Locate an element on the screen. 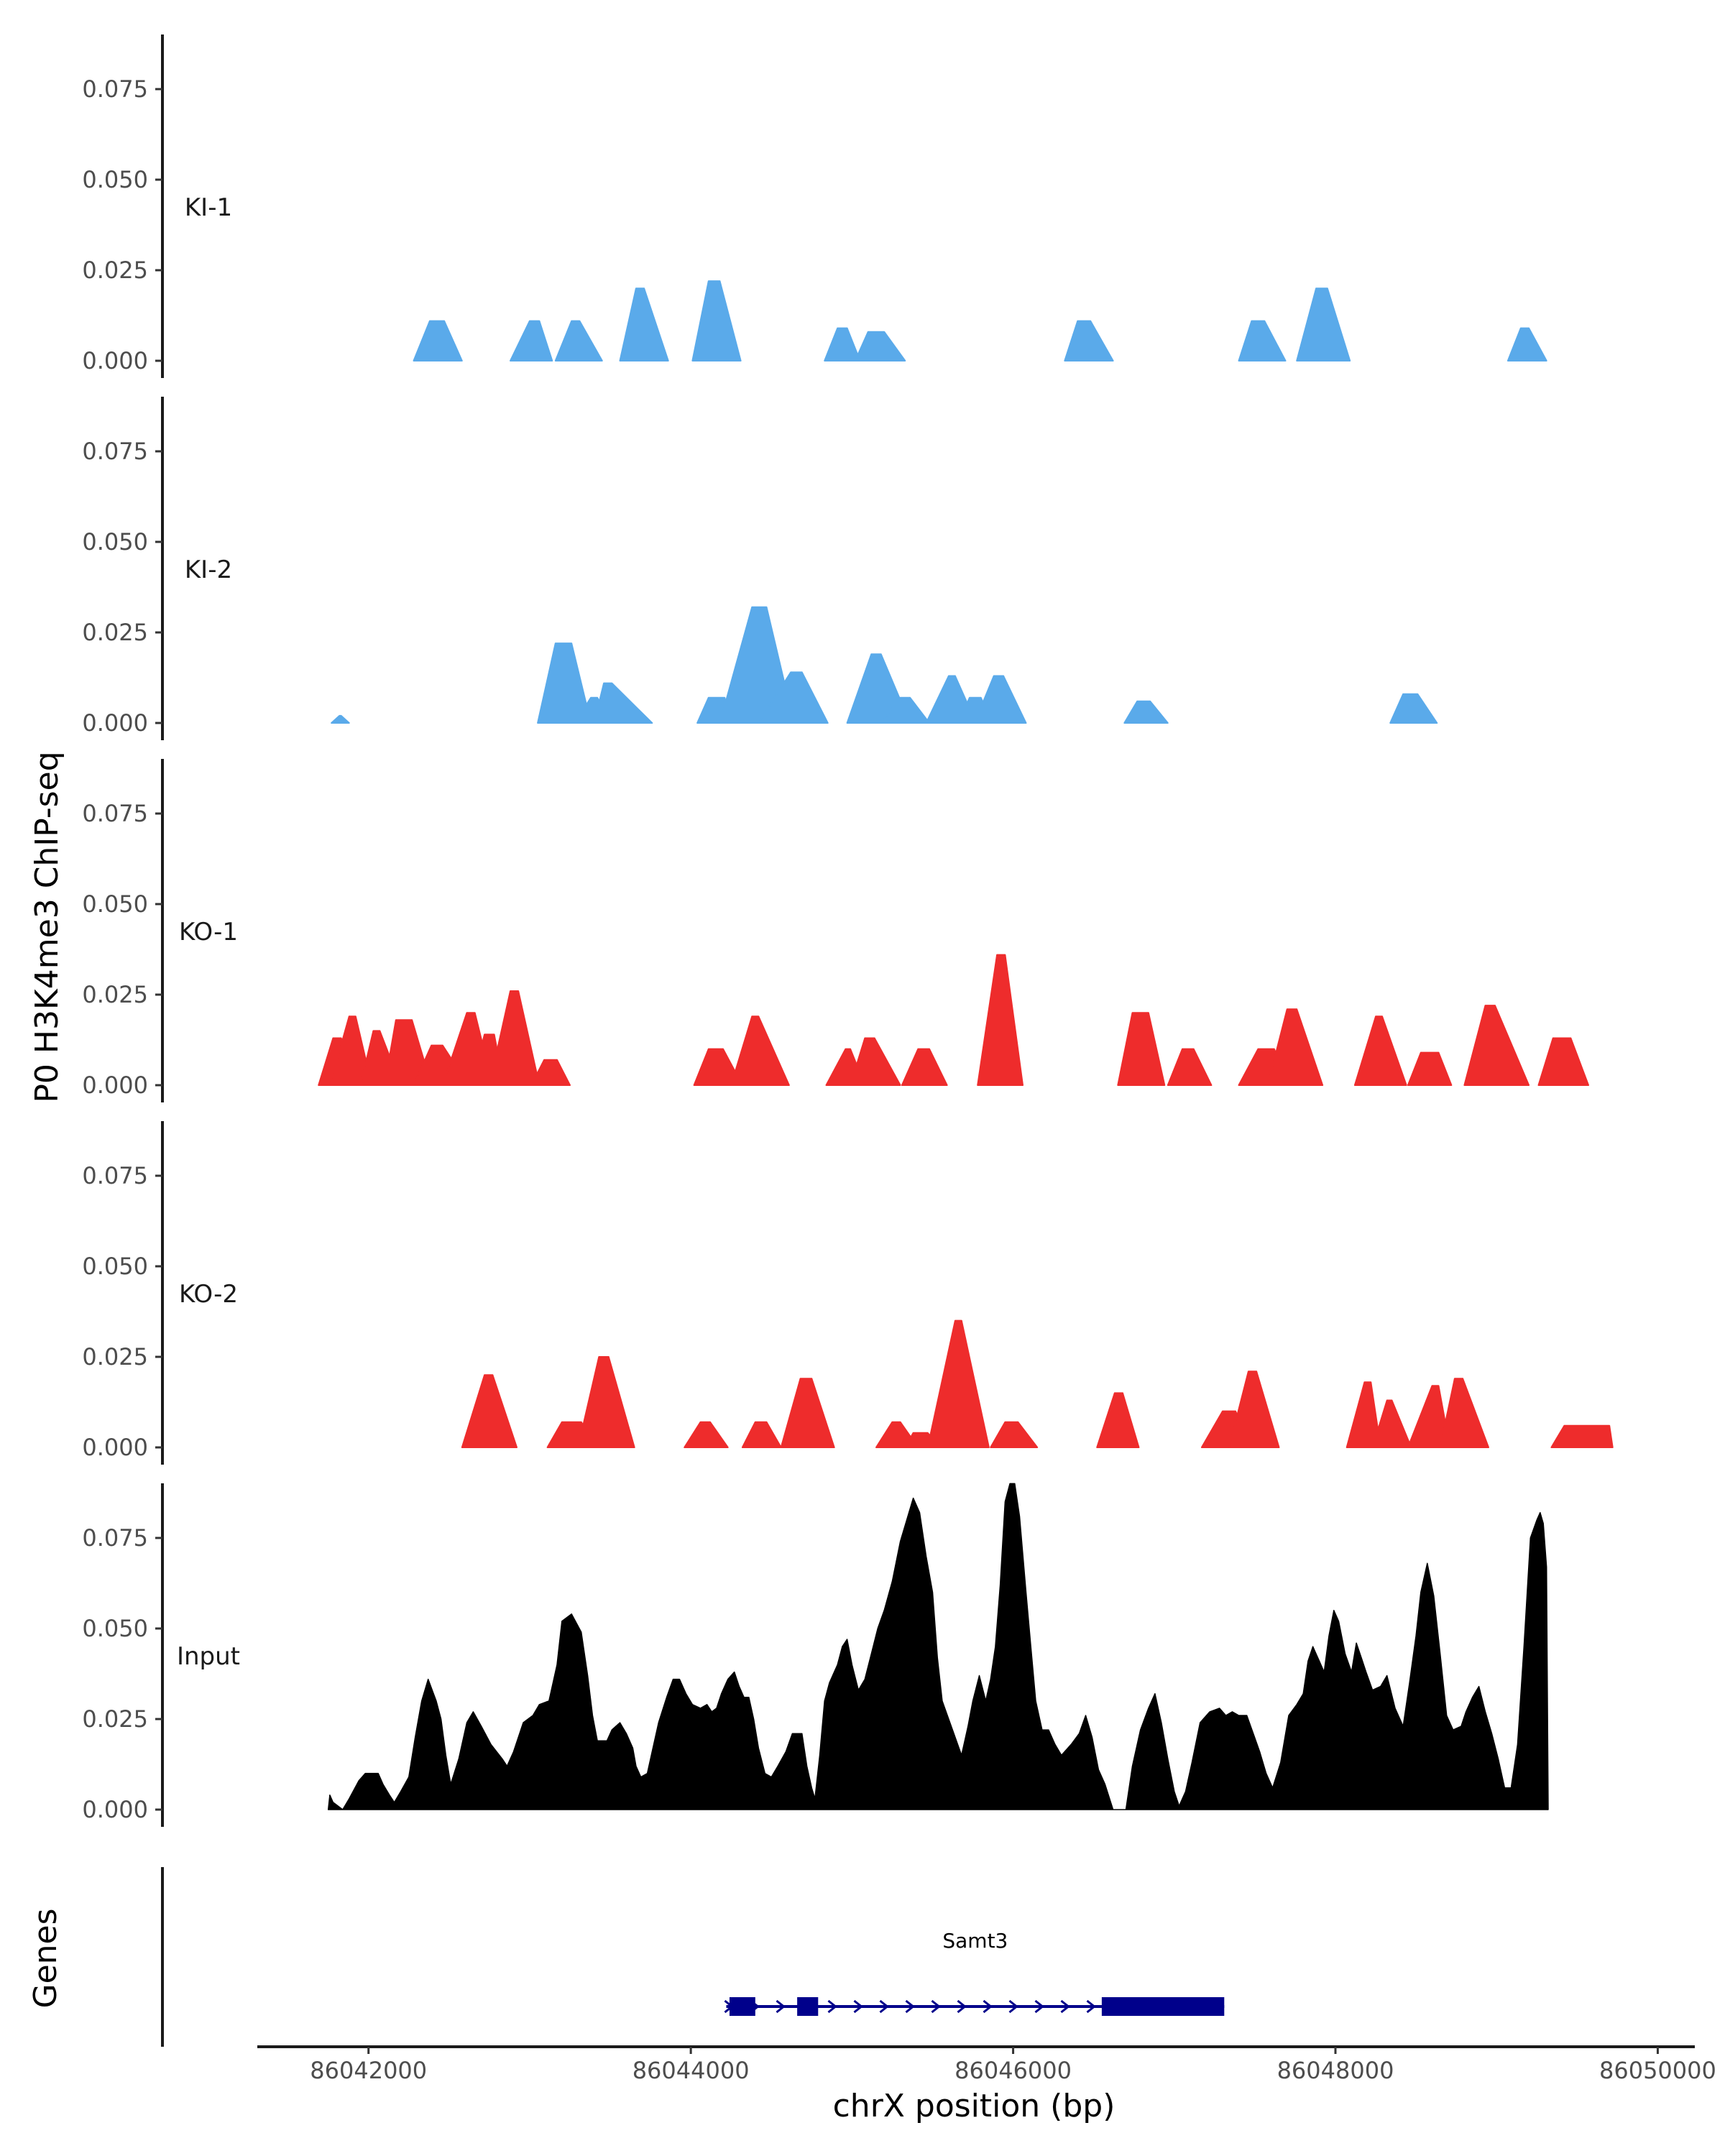 This screenshot has height=2156, width=1725. x-tick-label-1: 86044000 is located at coordinates (691, 2070).